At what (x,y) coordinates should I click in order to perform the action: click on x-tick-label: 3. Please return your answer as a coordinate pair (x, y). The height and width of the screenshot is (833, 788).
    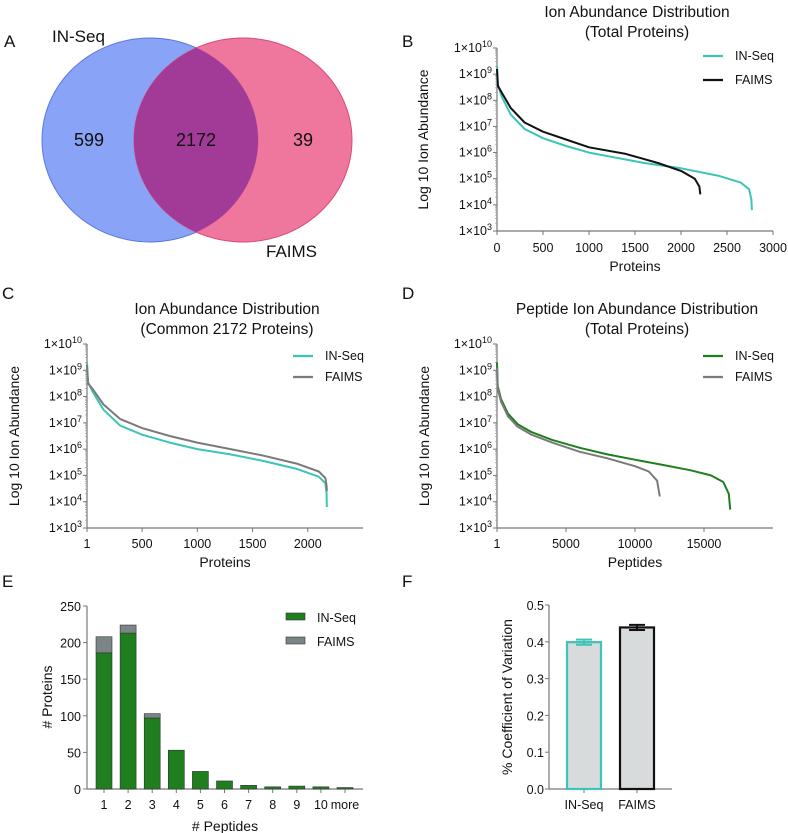
    Looking at the image, I should click on (152, 805).